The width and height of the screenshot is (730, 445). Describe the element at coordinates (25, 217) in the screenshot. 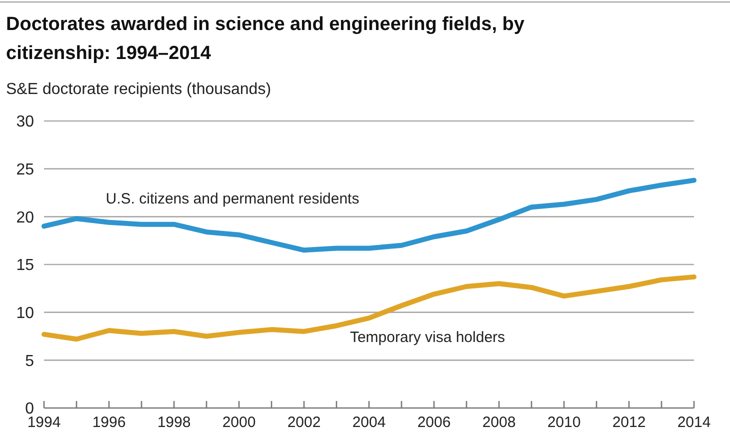

I see `y-tick-label: 20` at that location.